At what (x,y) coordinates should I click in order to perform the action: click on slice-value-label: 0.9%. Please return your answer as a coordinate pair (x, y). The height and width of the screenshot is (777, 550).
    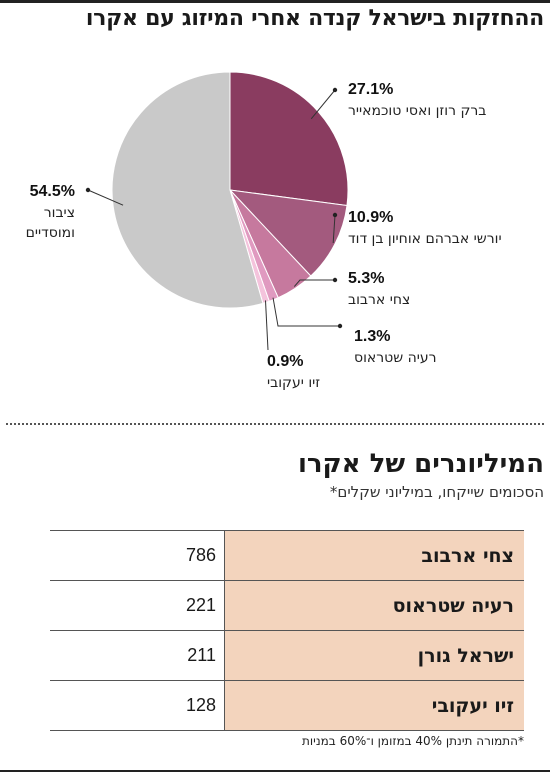
    Looking at the image, I should click on (285, 361).